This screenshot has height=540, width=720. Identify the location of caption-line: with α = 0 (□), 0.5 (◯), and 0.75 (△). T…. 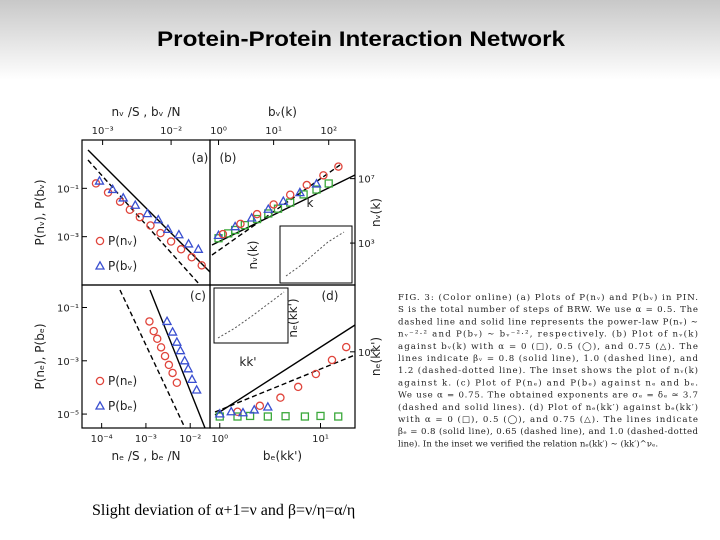
(548, 419).